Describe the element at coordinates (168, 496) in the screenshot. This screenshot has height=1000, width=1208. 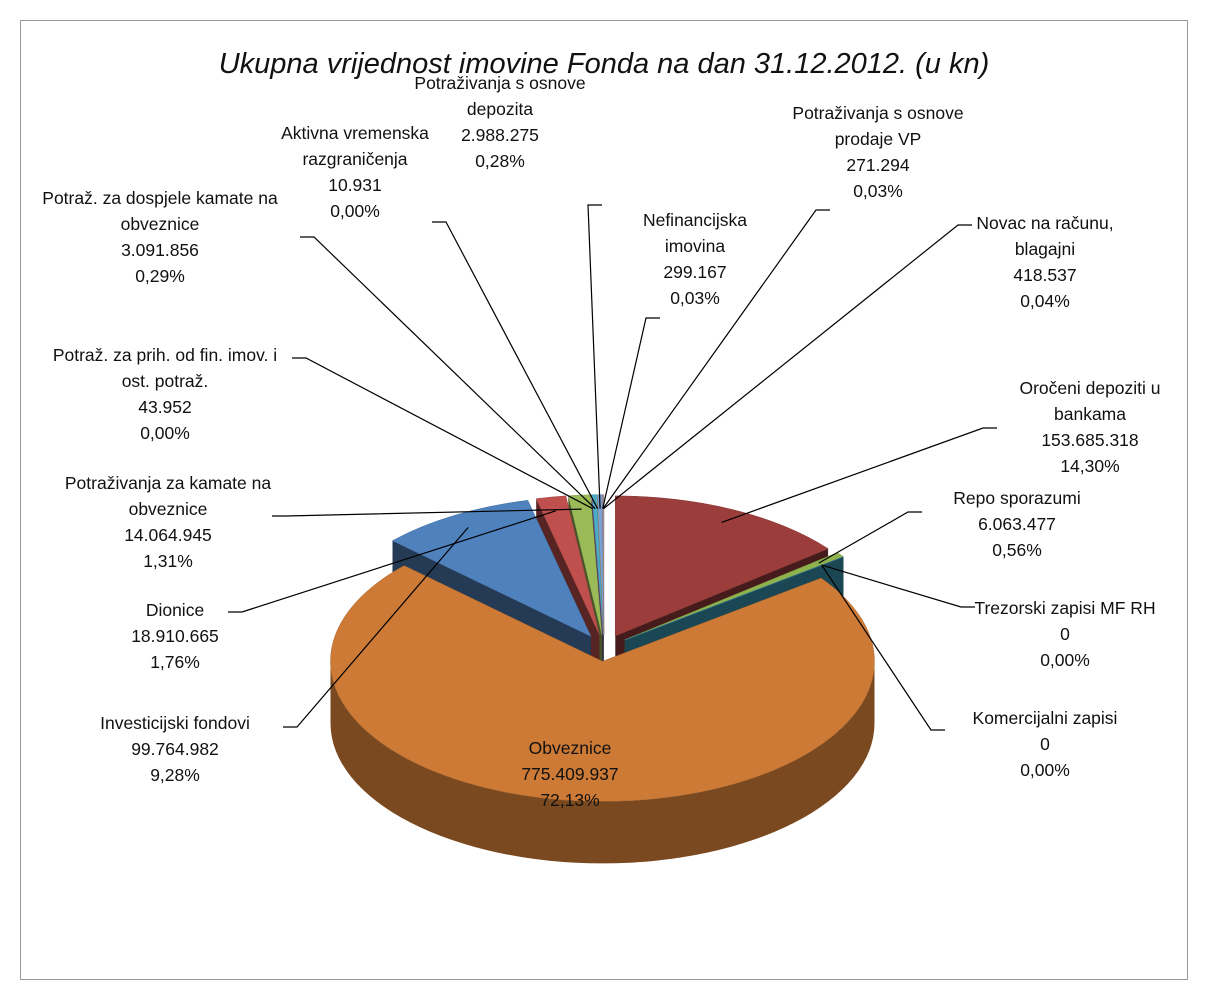
I see `label-category: Potraživanja za kamate na obveznice` at that location.